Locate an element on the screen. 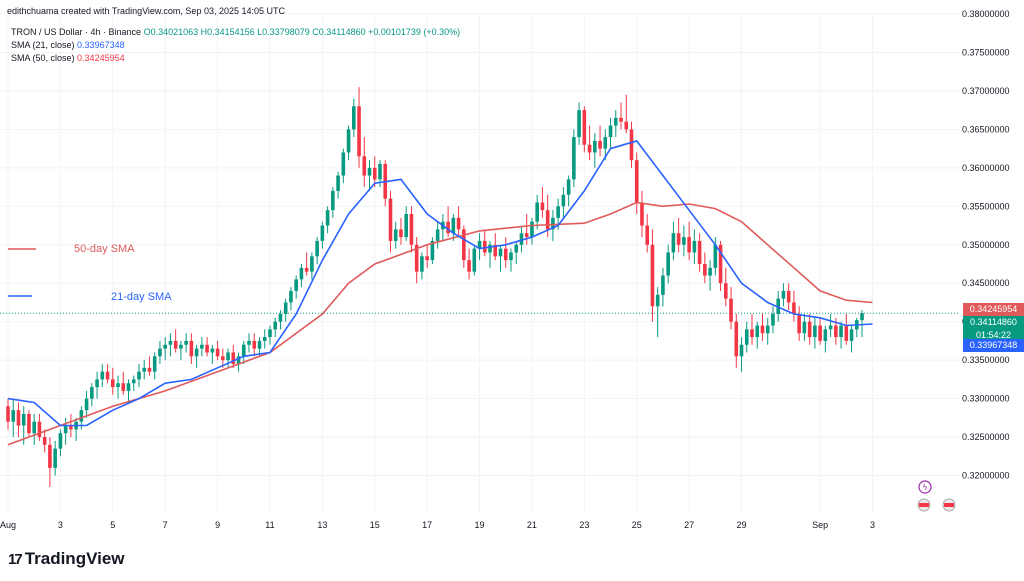 The image size is (1024, 581). x-tick-label: Sep is located at coordinates (820, 525).